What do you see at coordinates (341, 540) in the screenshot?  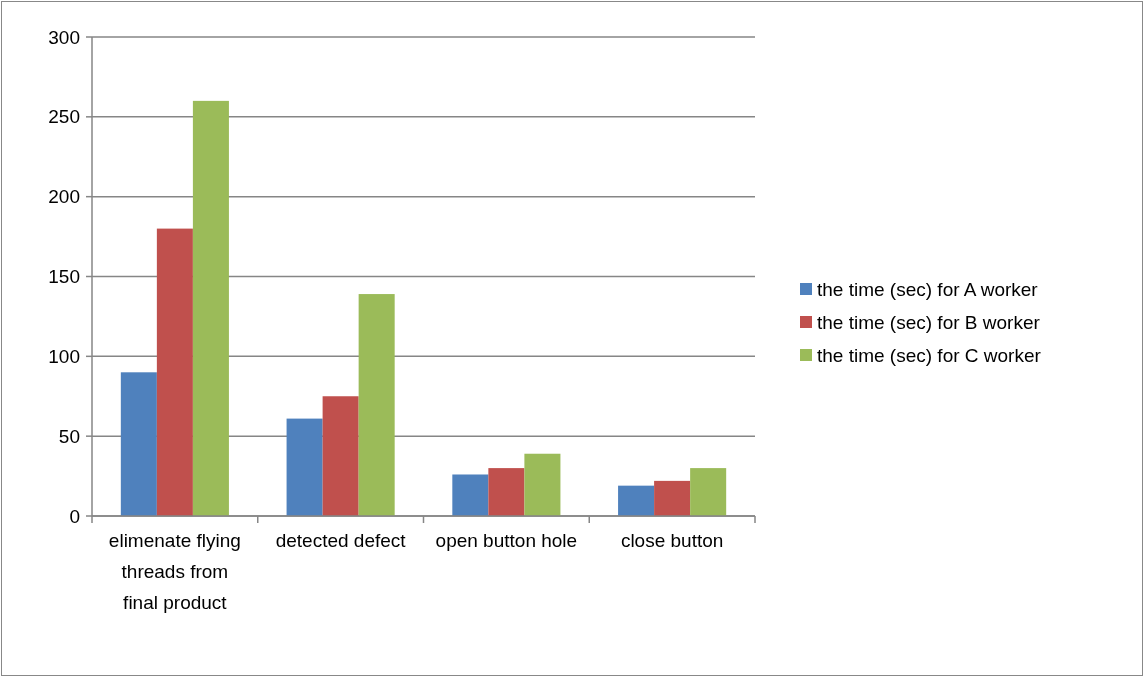 I see `x-tick-label: detected defect` at bounding box center [341, 540].